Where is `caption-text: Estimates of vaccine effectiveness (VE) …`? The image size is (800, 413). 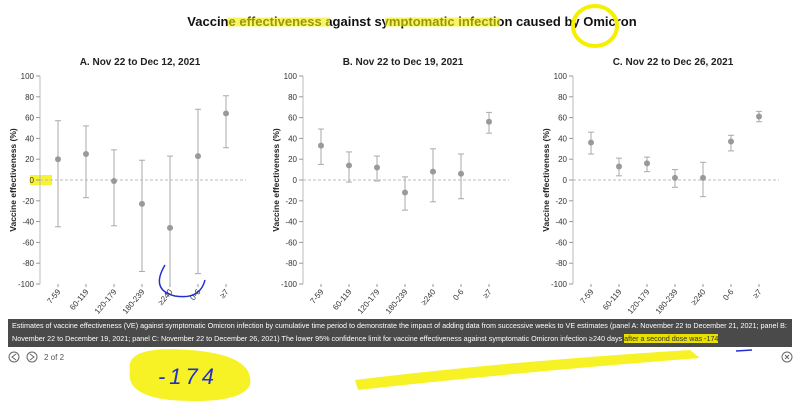
caption-text: Estimates of vaccine effectiveness (VE) … is located at coordinates (399, 332).